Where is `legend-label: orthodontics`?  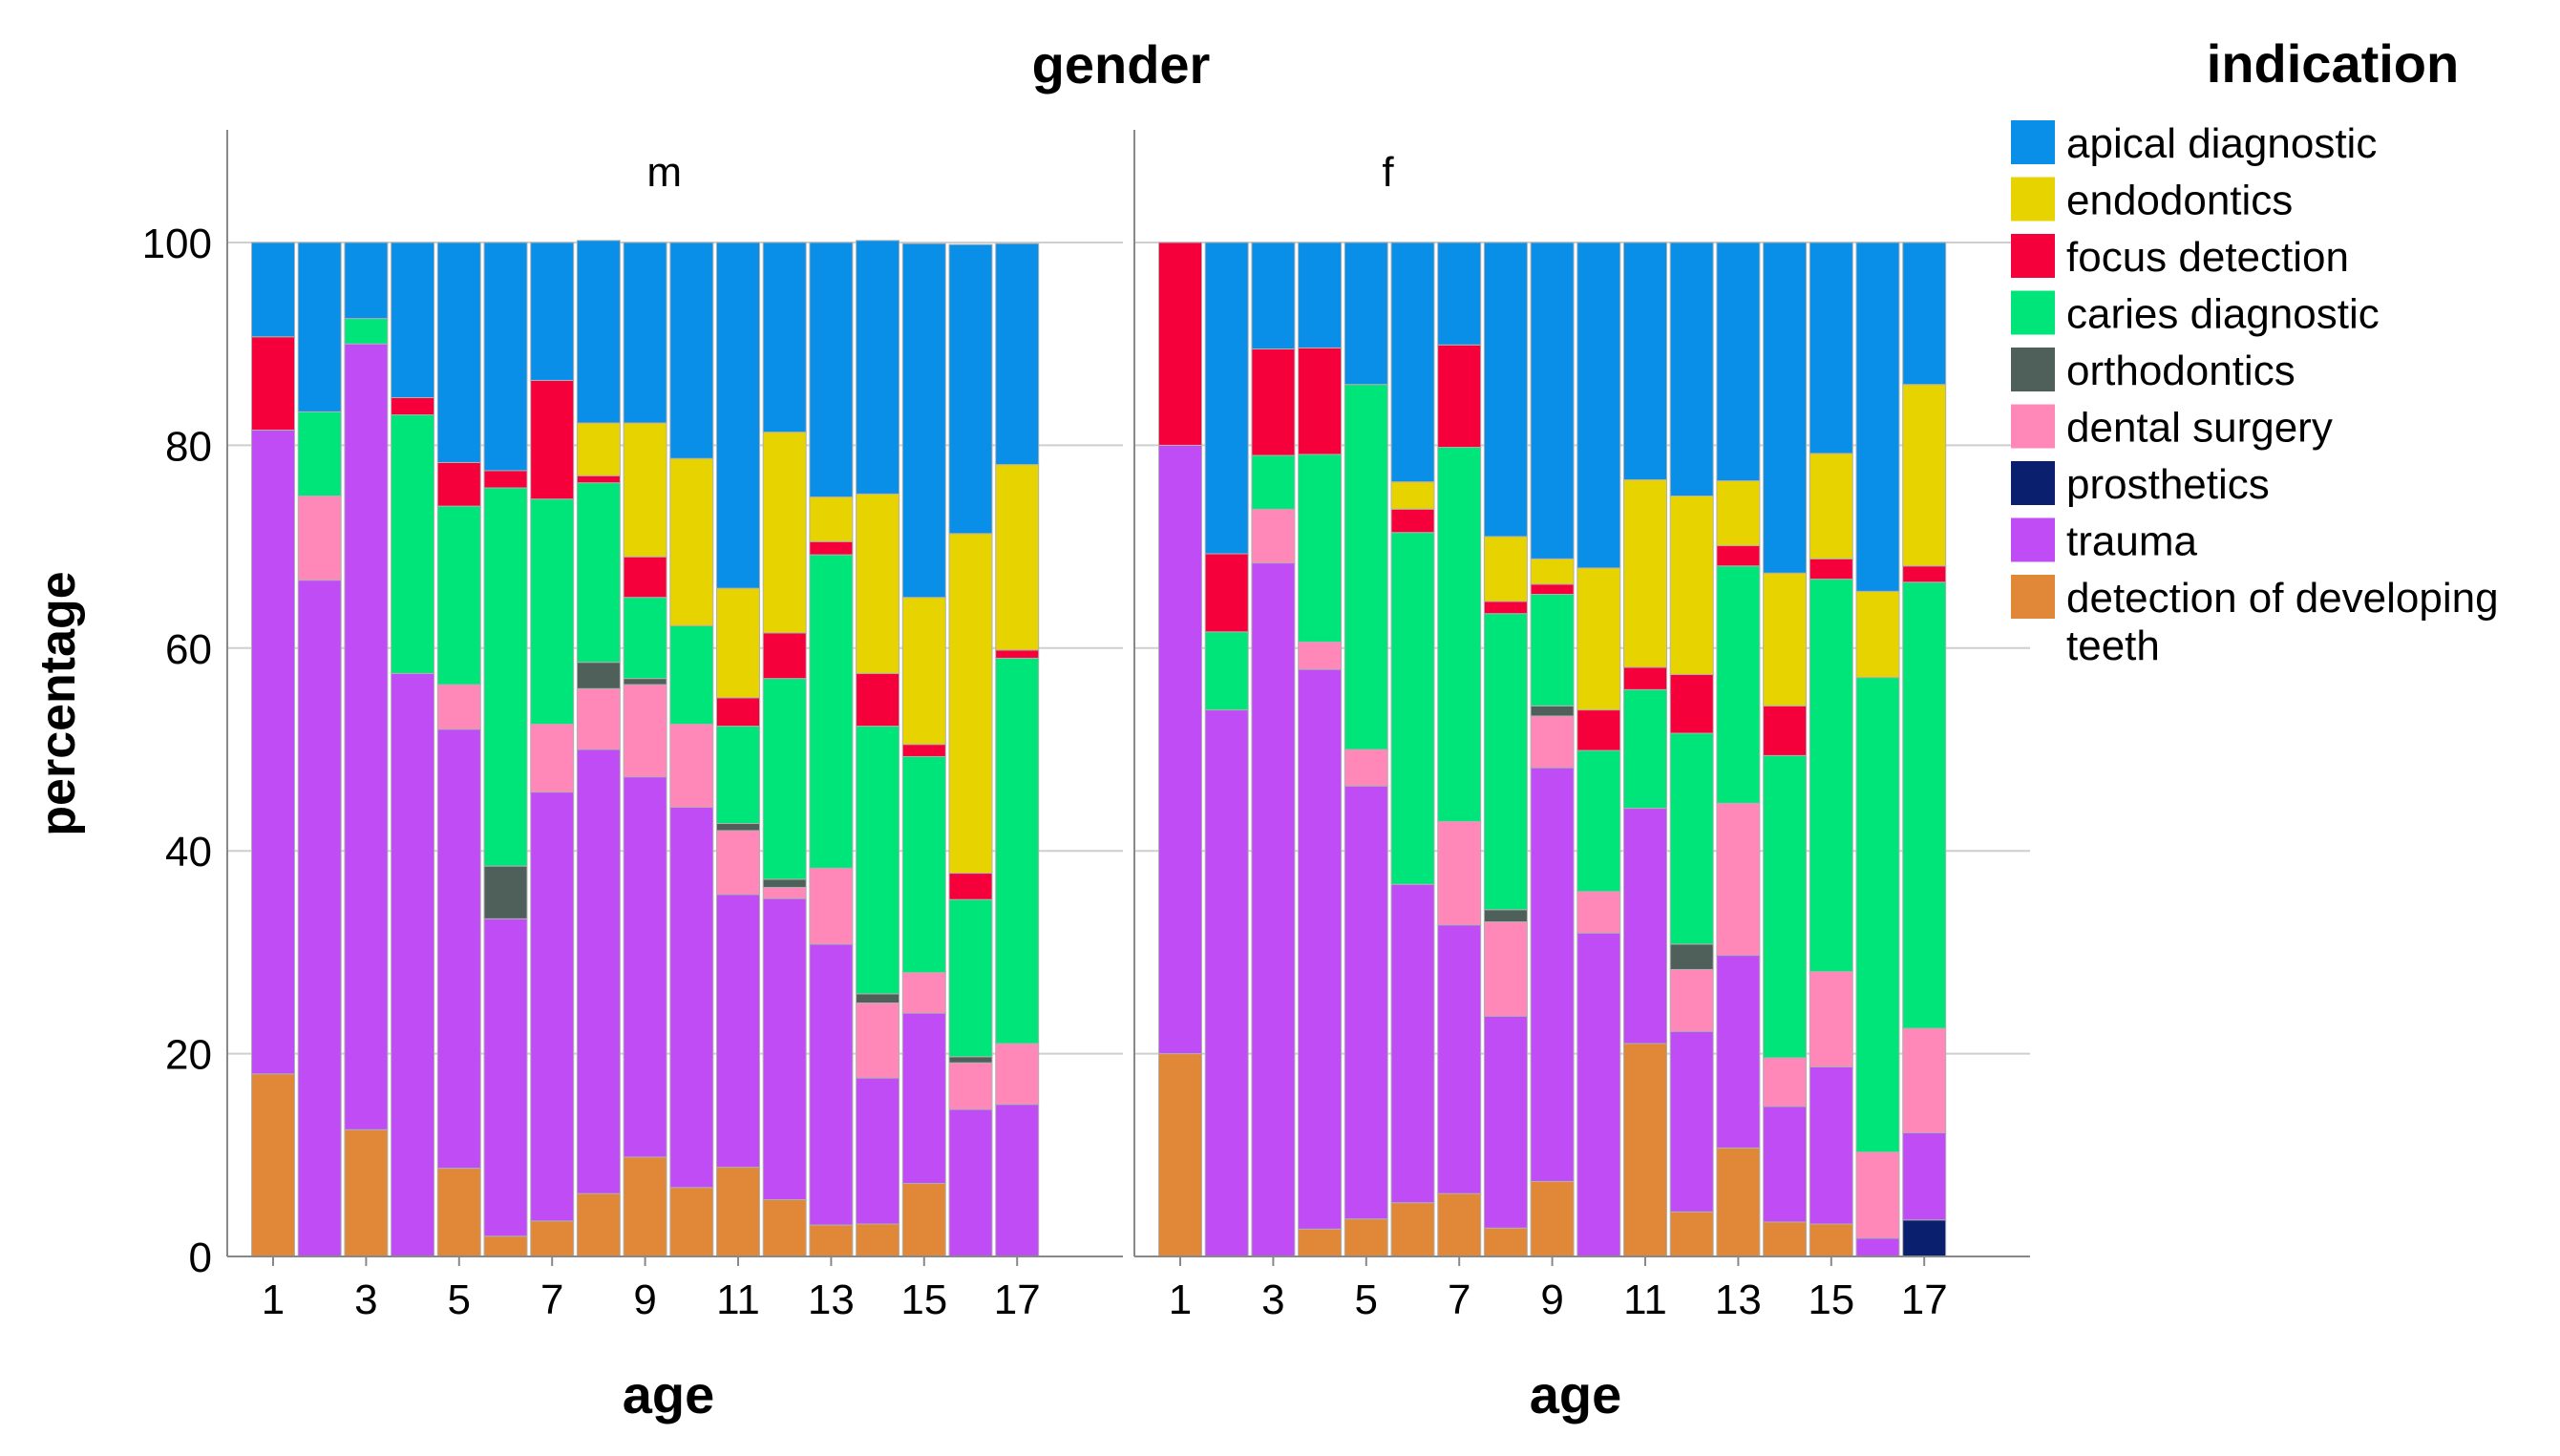
legend-label: orthodontics is located at coordinates (2181, 371).